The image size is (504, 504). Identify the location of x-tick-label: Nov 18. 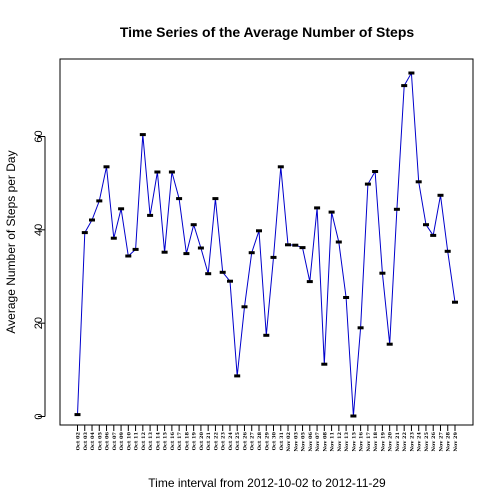
(376, 441).